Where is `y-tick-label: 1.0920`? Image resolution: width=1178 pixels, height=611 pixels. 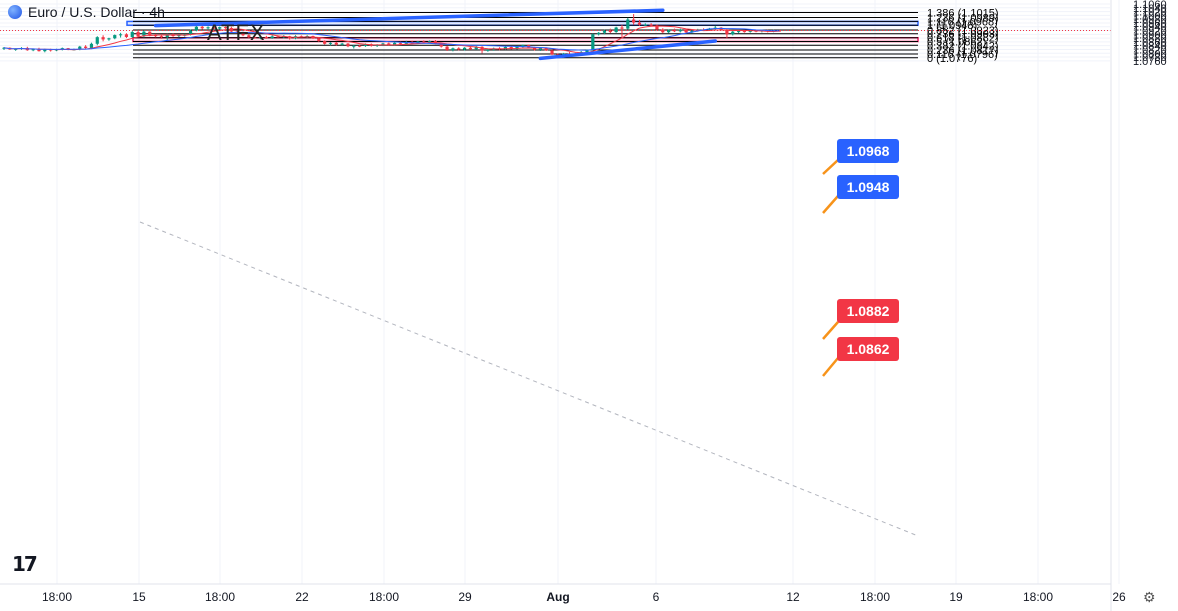
y-tick-label: 1.0920 is located at coordinates (1150, 32).